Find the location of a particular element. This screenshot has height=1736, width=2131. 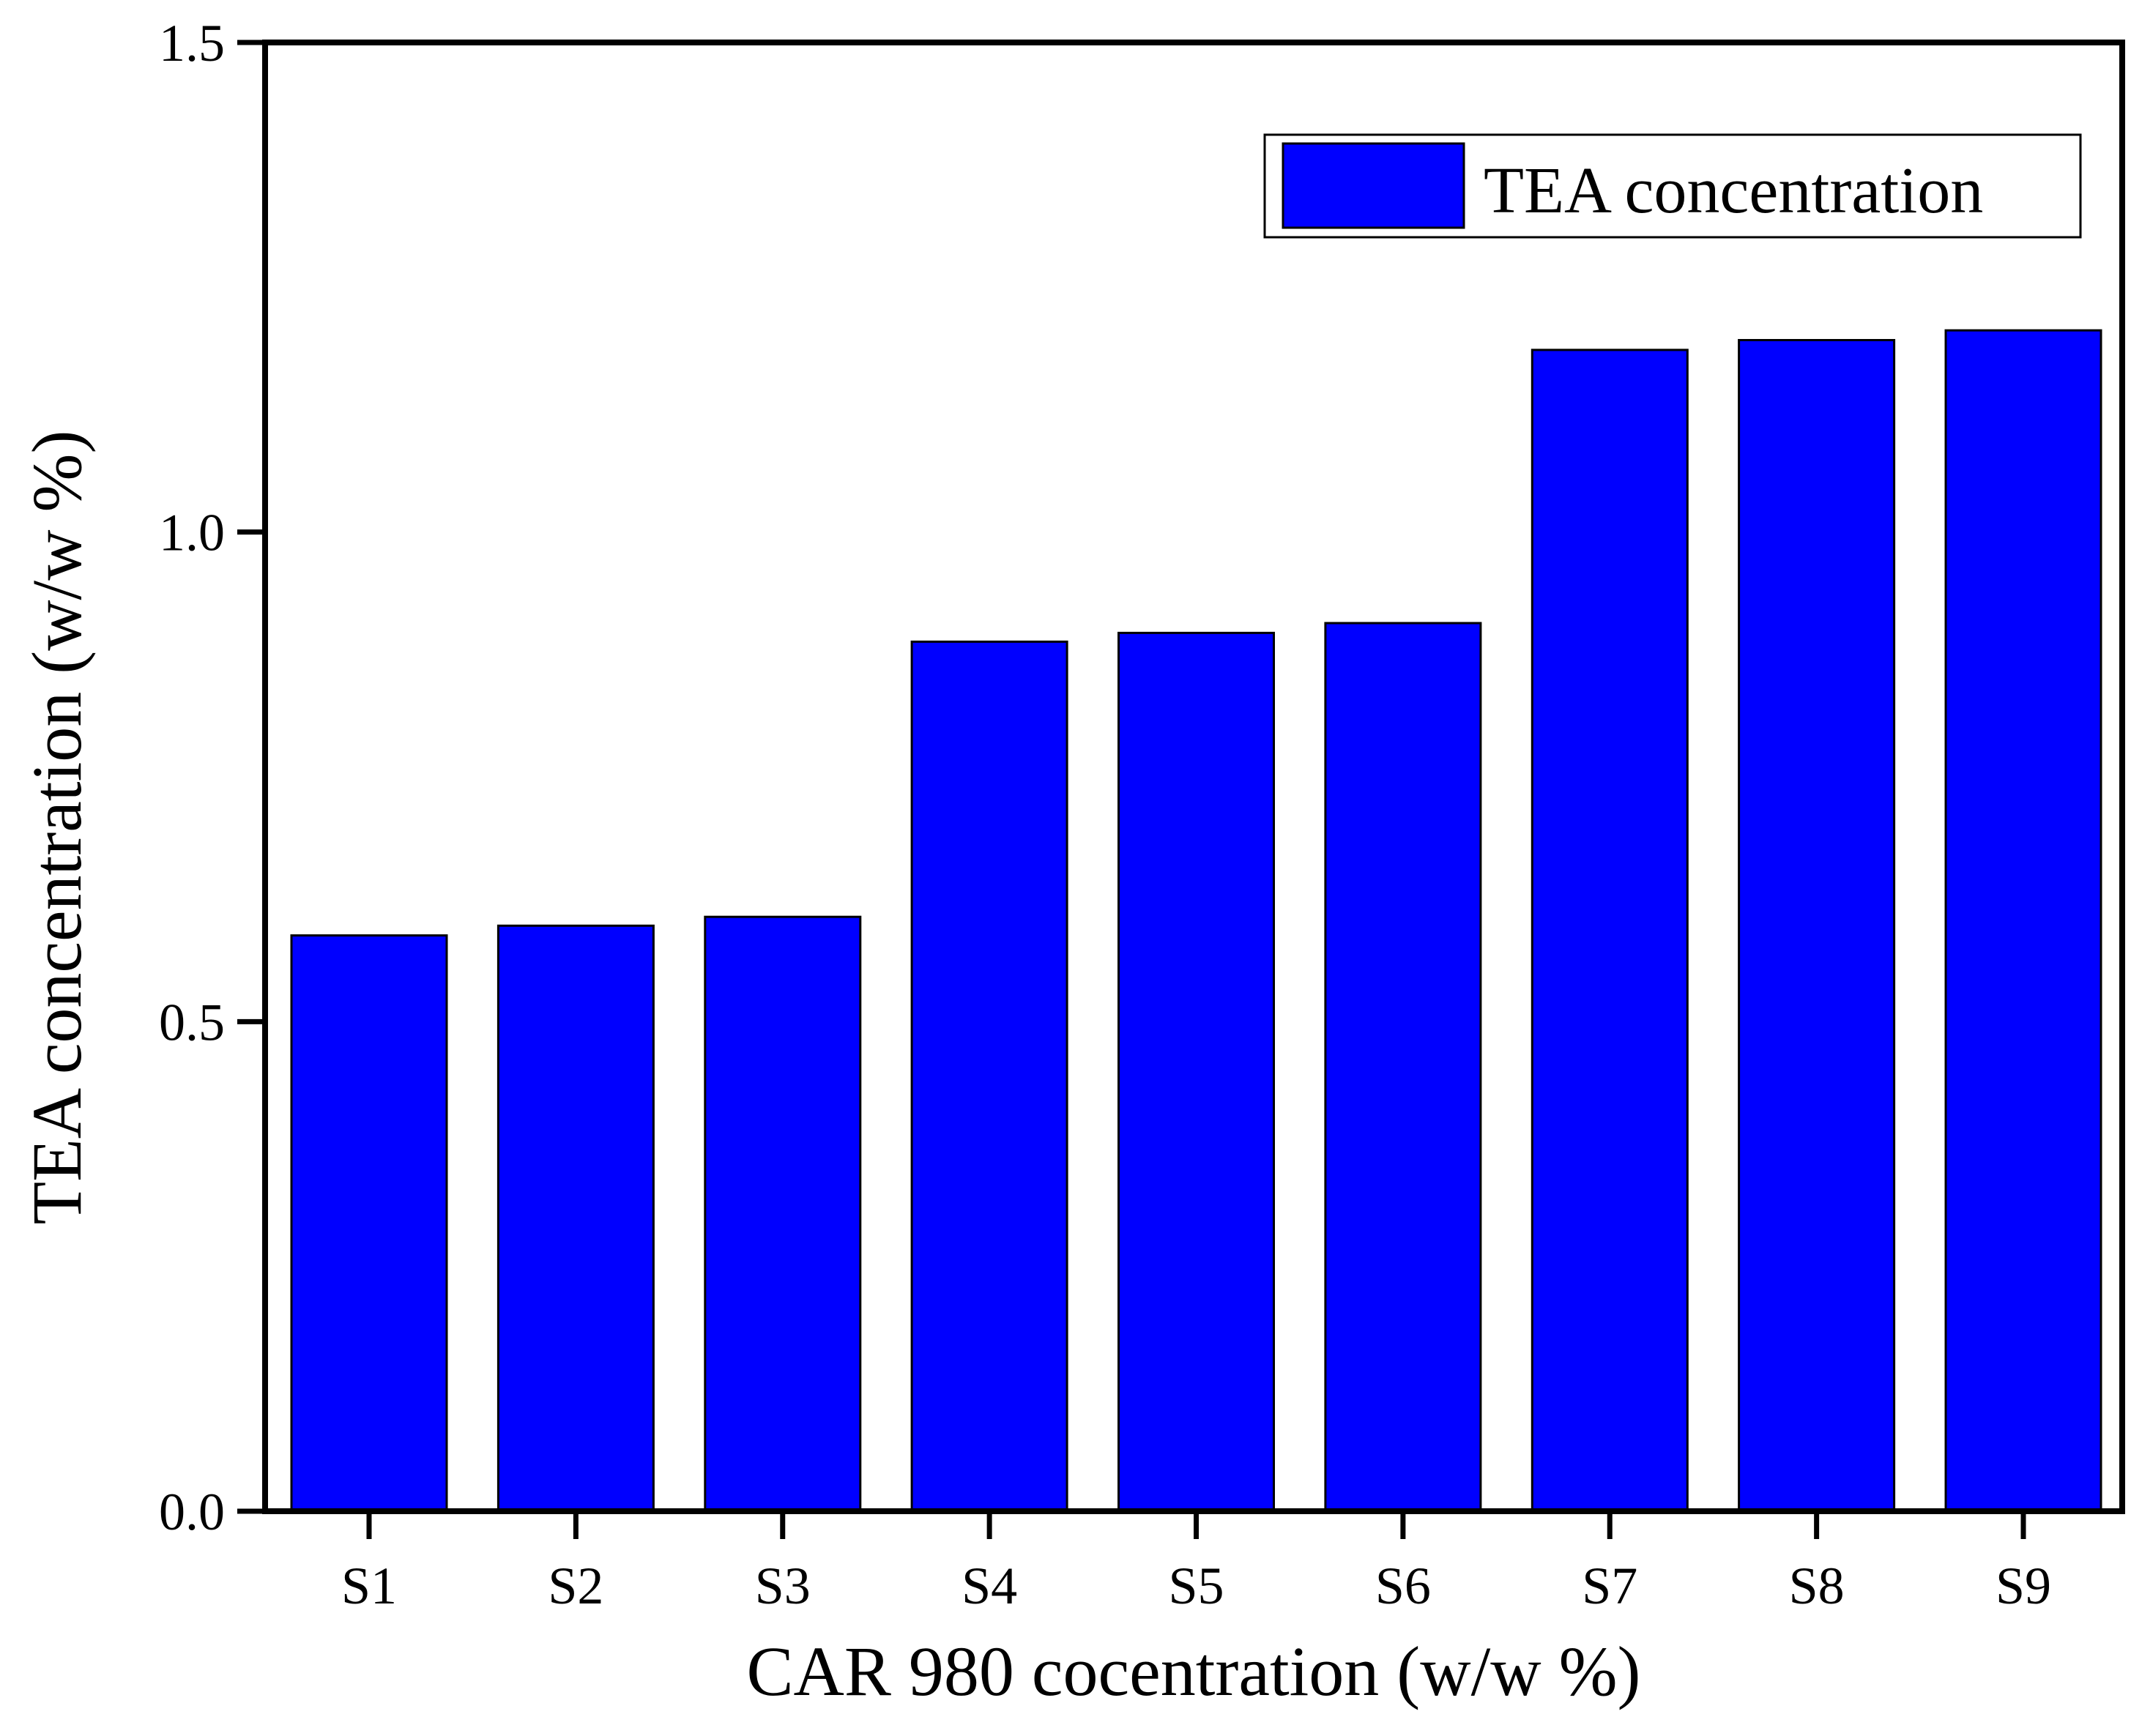

legend-label: TEA concentration is located at coordinates (1733, 191).